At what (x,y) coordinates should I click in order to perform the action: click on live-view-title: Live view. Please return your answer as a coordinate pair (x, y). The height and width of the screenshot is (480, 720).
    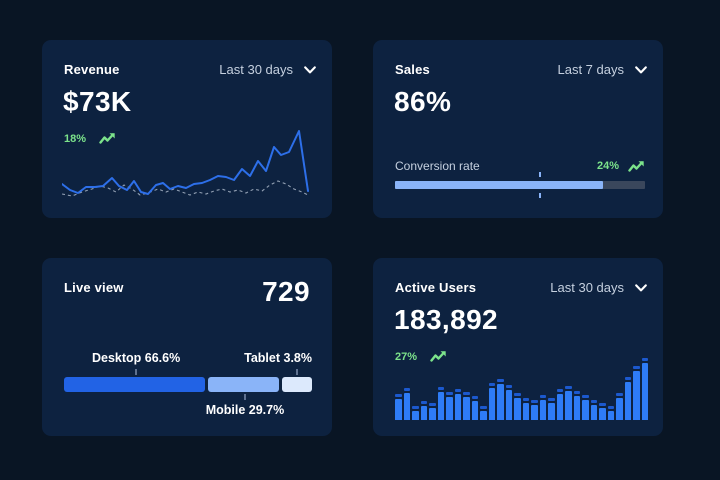
    Looking at the image, I should click on (94, 287).